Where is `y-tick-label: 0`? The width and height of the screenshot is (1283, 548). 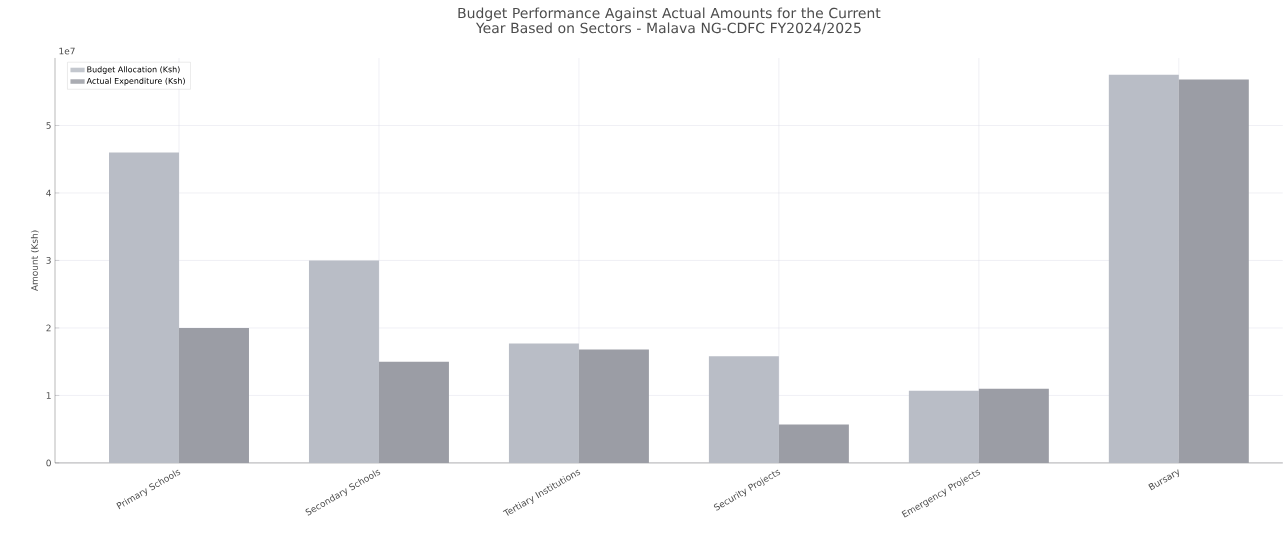 y-tick-label: 0 is located at coordinates (48, 463).